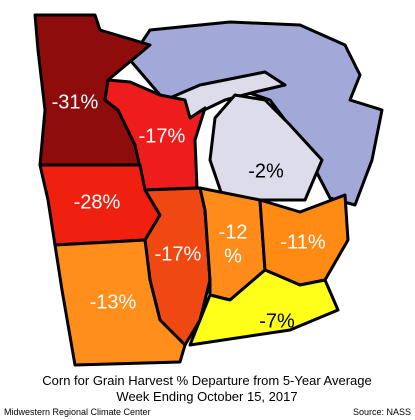  What do you see at coordinates (77, 412) in the screenshot?
I see `credit: Midwestern Regional Climate Center` at bounding box center [77, 412].